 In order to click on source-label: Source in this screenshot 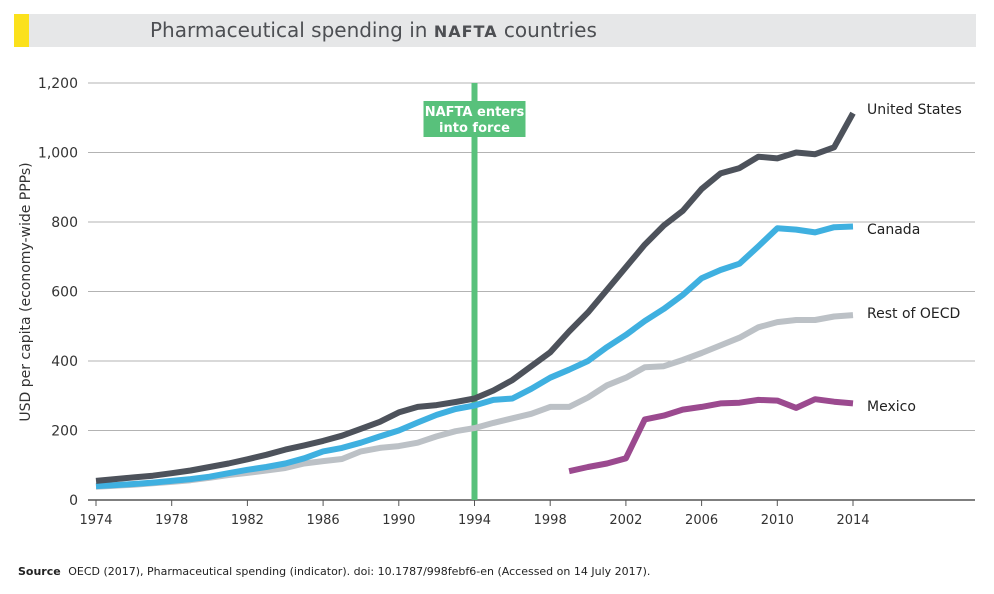, I will do `click(39, 571)`.